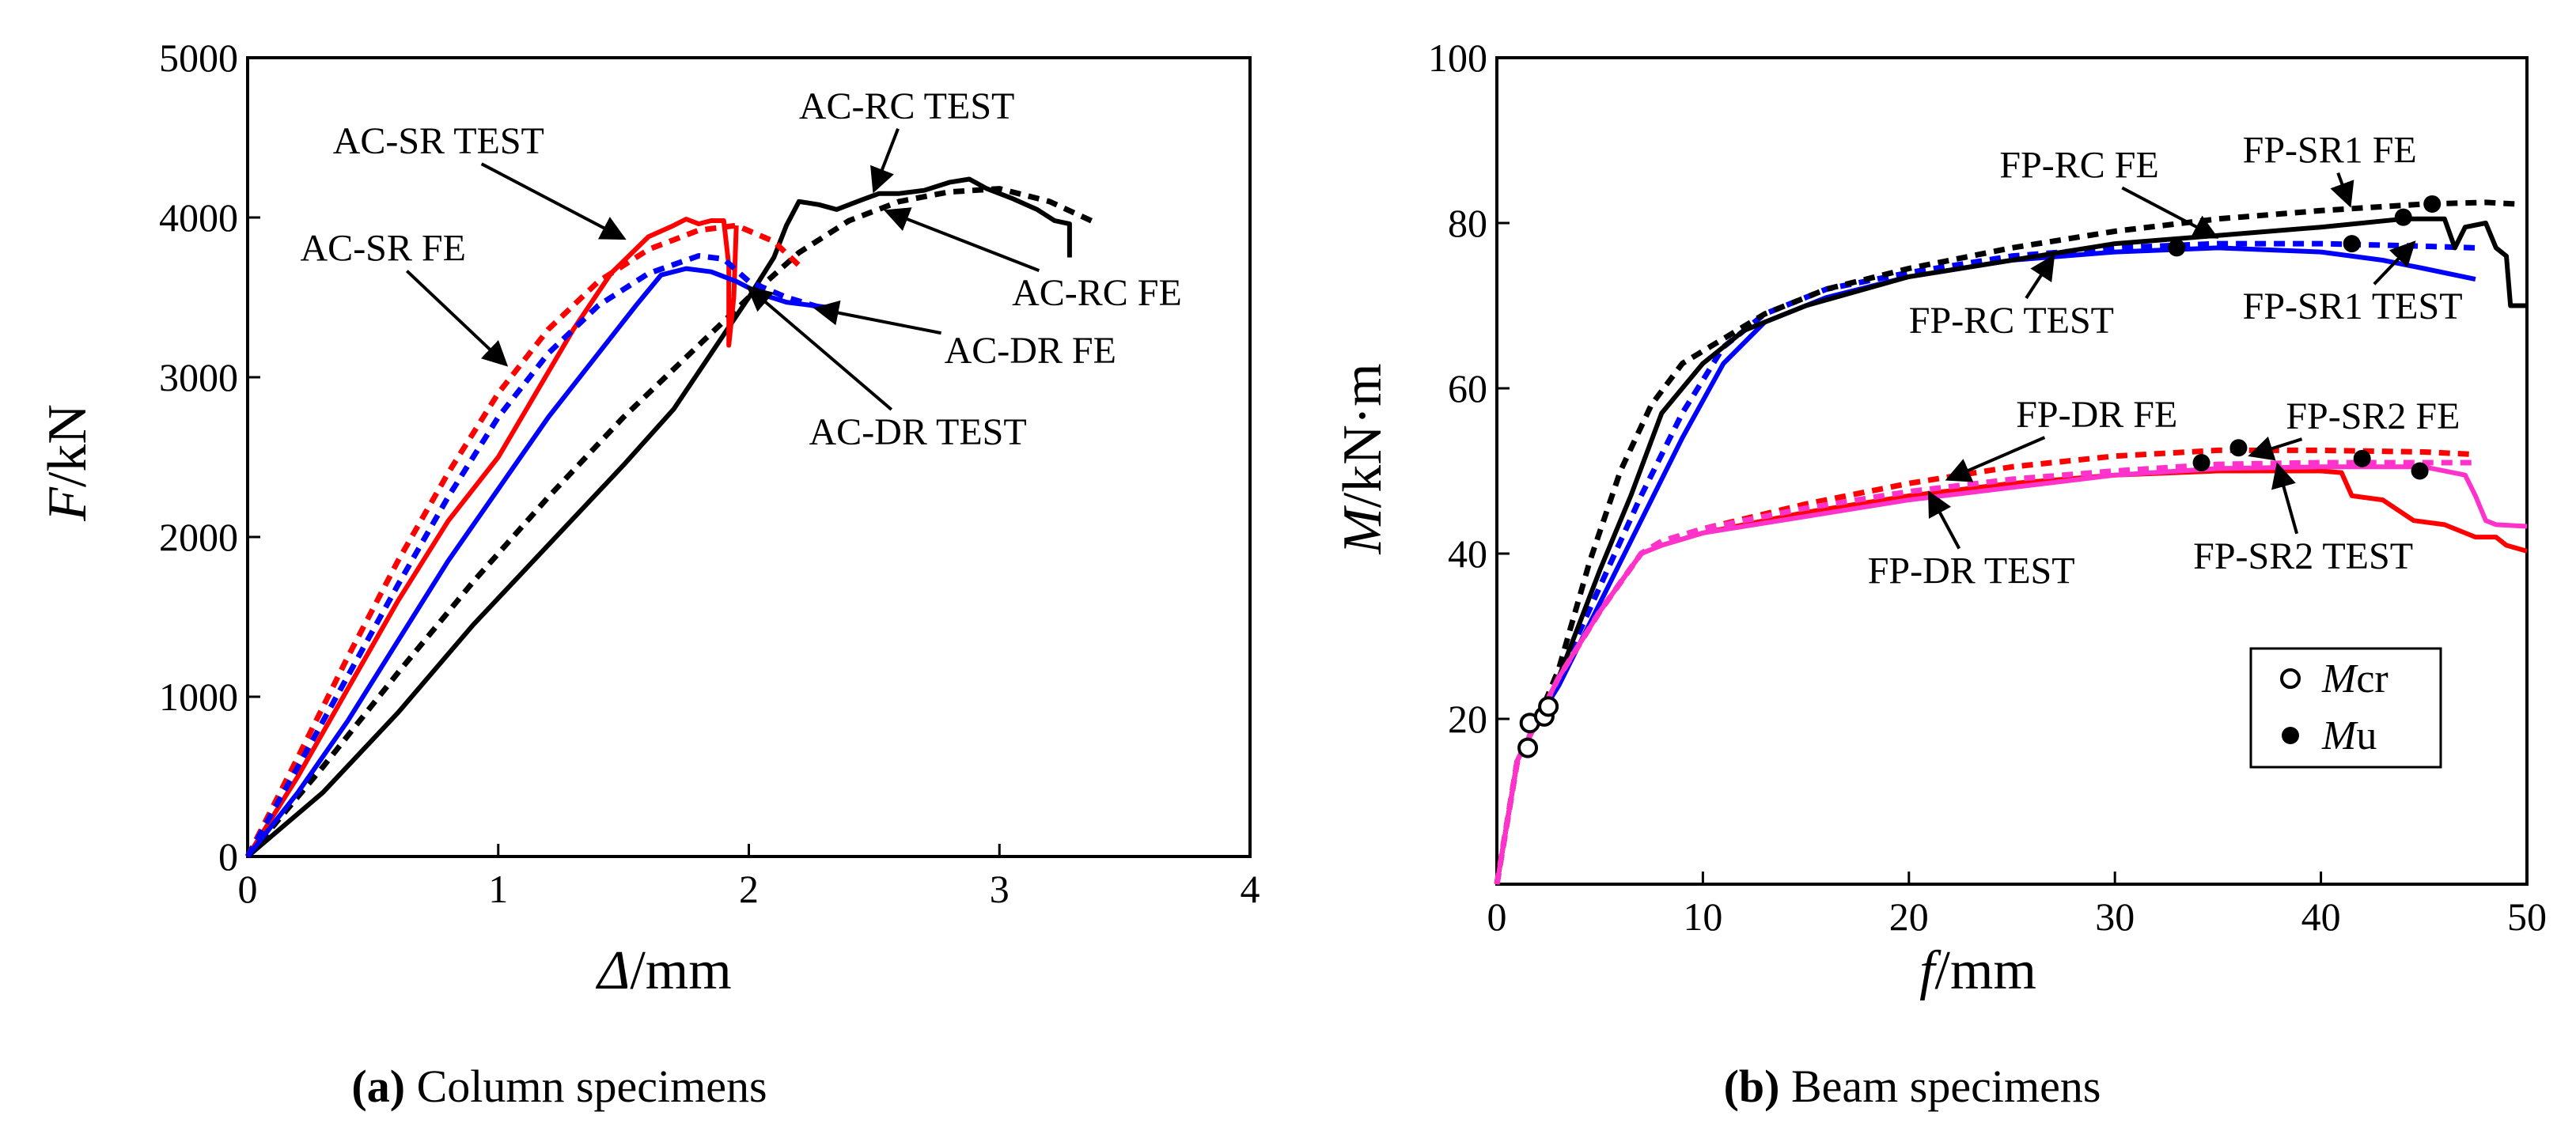 Image resolution: width=2576 pixels, height=1142 pixels. What do you see at coordinates (67, 463) in the screenshot?
I see `ylabel-a: F/kN` at bounding box center [67, 463].